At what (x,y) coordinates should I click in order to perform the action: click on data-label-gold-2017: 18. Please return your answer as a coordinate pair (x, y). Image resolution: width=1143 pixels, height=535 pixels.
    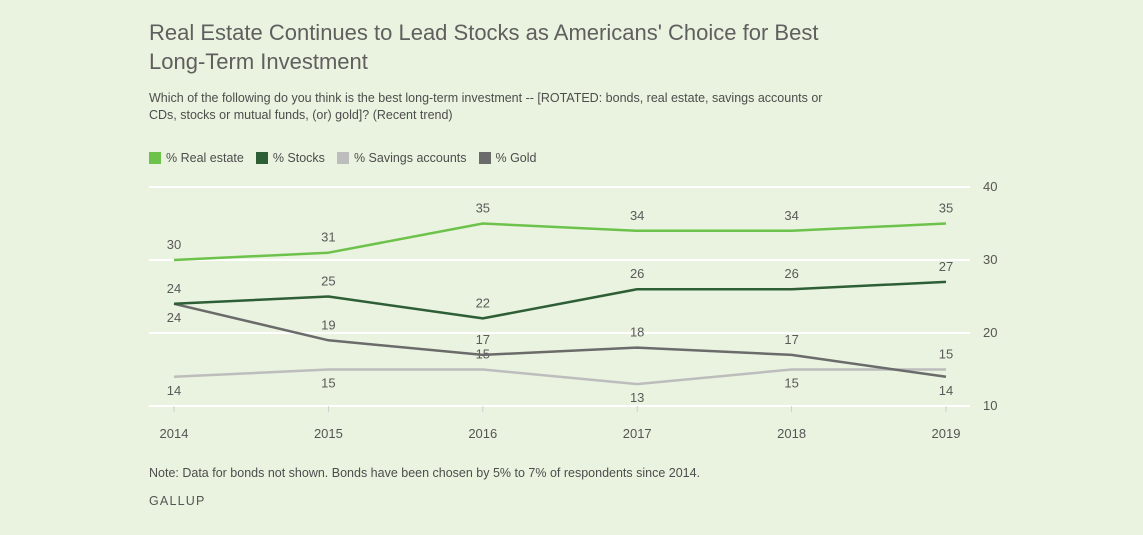
    Looking at the image, I should click on (637, 332).